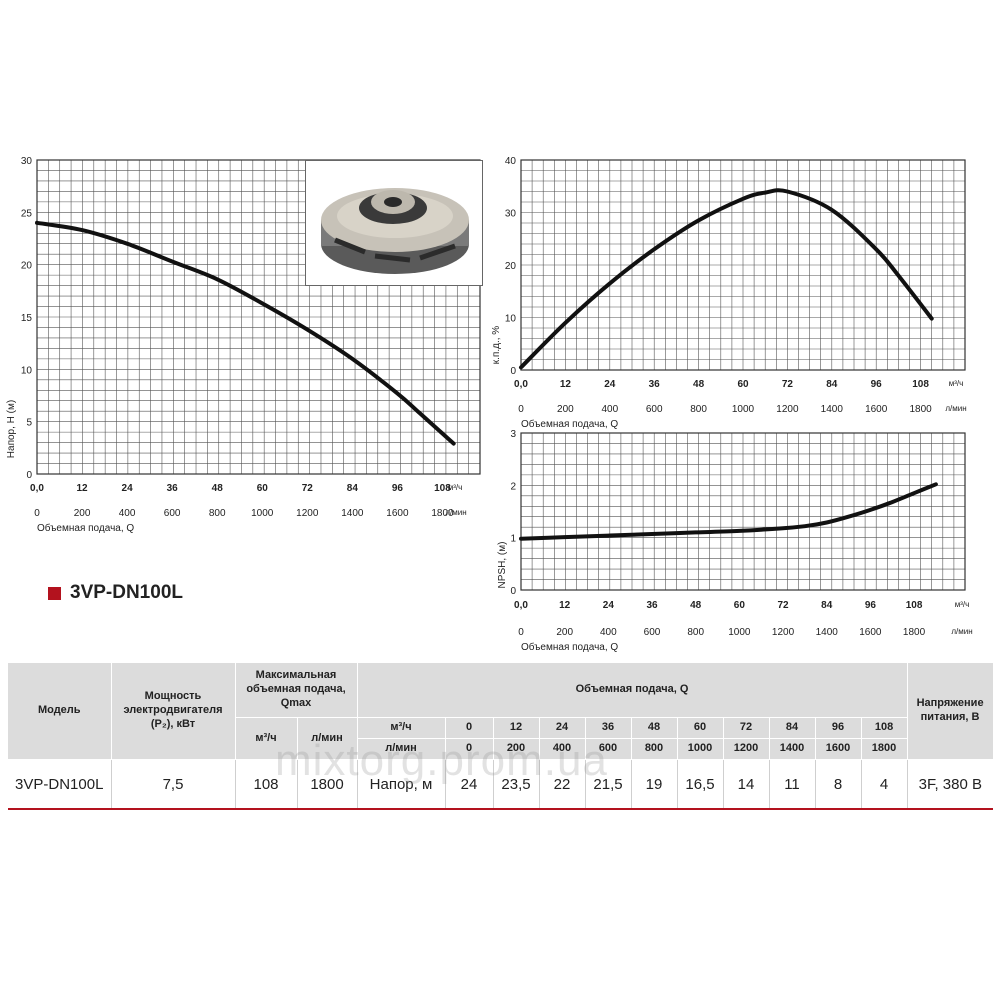 This screenshot has width=1000, height=1000. Describe the element at coordinates (27, 370) in the screenshot. I see `y-tick-label: 10` at that location.